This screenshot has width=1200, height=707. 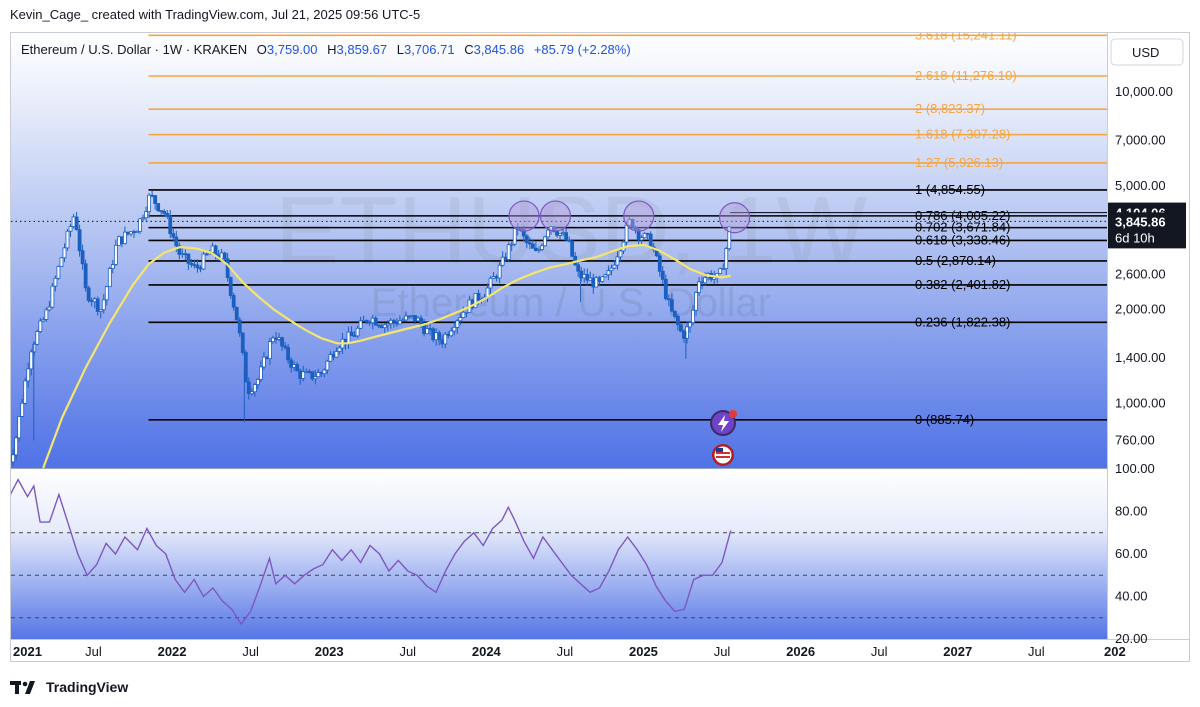 I want to click on low-value: 3,706.71, so click(x=429, y=49).